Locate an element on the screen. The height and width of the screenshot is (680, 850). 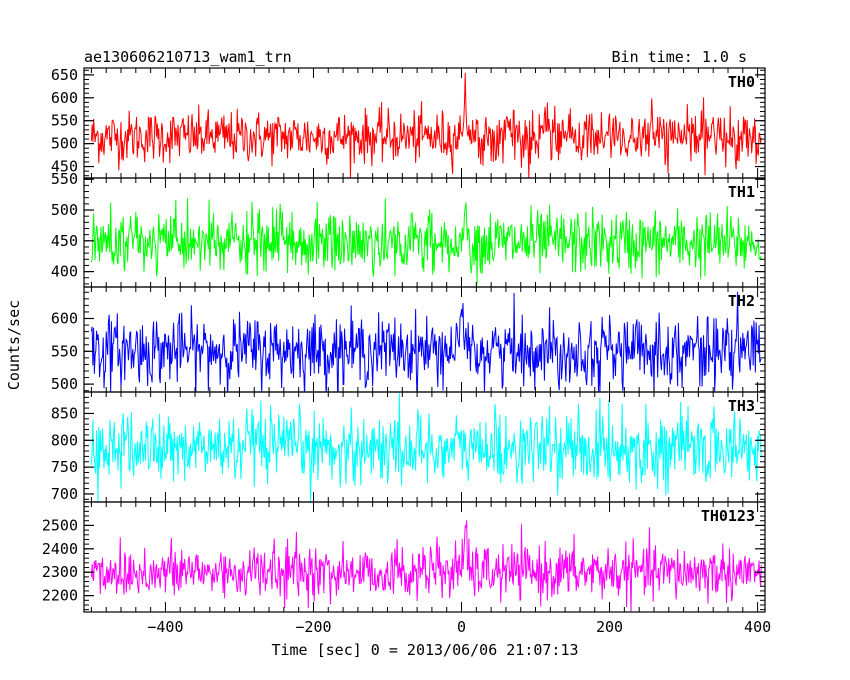
bin-time-label: Bin time: 1.0 s is located at coordinates (679, 57).